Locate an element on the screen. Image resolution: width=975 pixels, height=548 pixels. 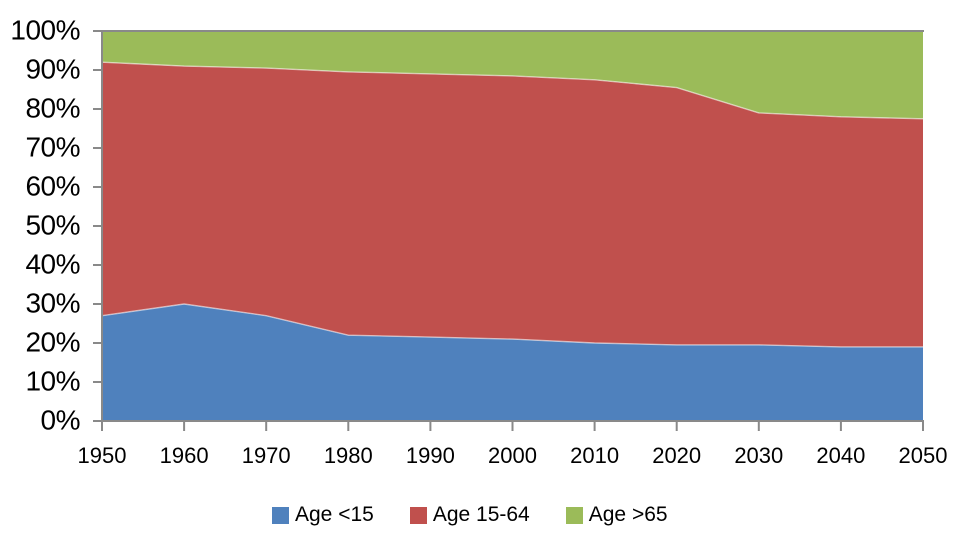
legend-label-age-gt65: Age >65 is located at coordinates (628, 514).